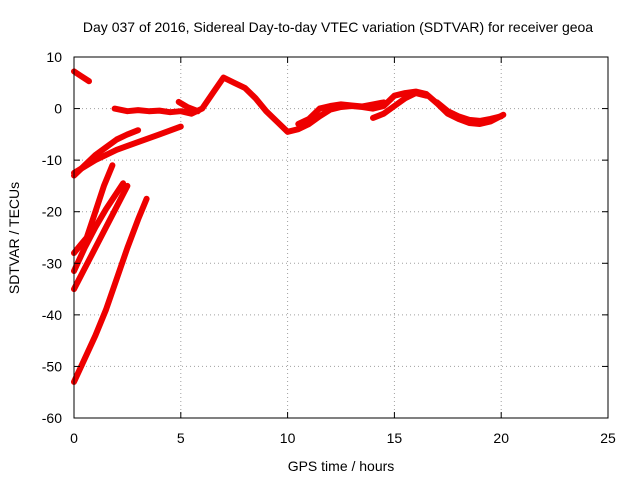  I want to click on y-tick-label: -30, so click(52, 263).